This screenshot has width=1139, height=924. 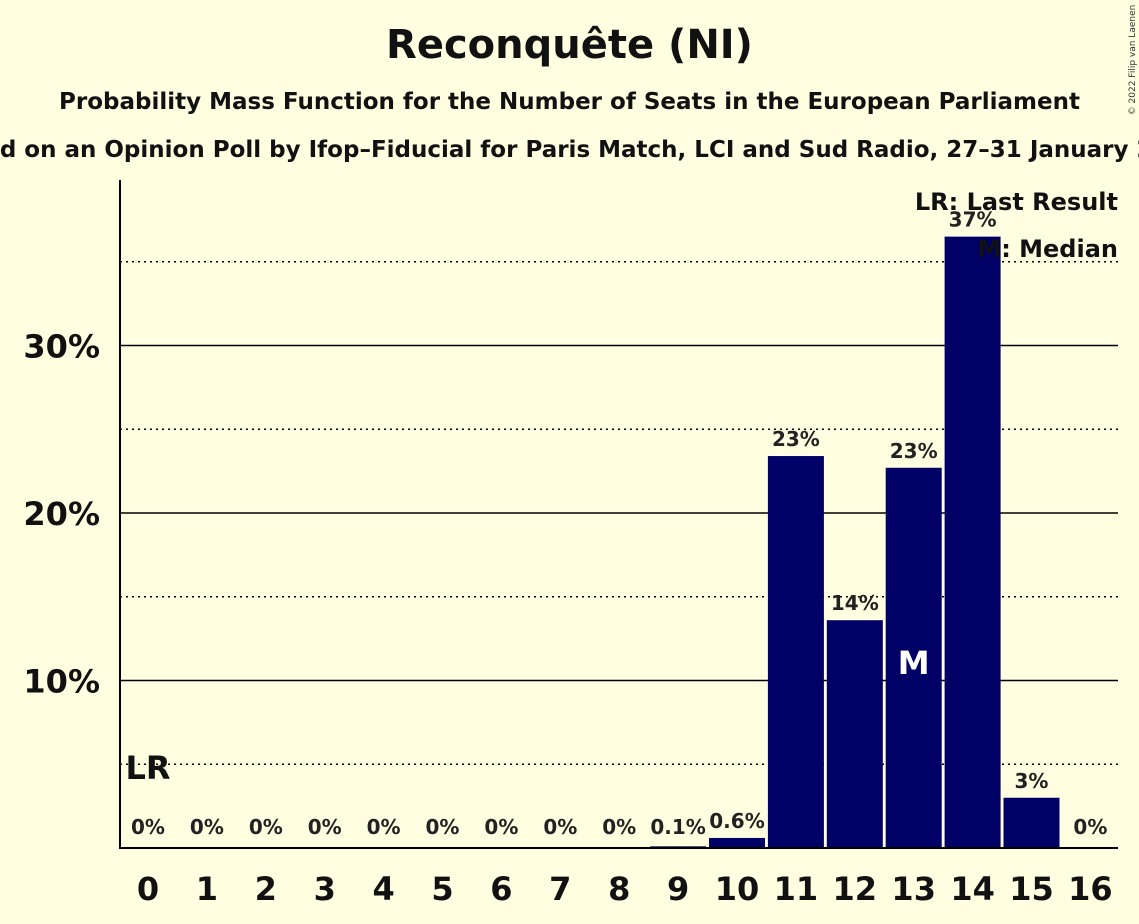 What do you see at coordinates (148, 889) in the screenshot?
I see `x-tick-label: 0` at bounding box center [148, 889].